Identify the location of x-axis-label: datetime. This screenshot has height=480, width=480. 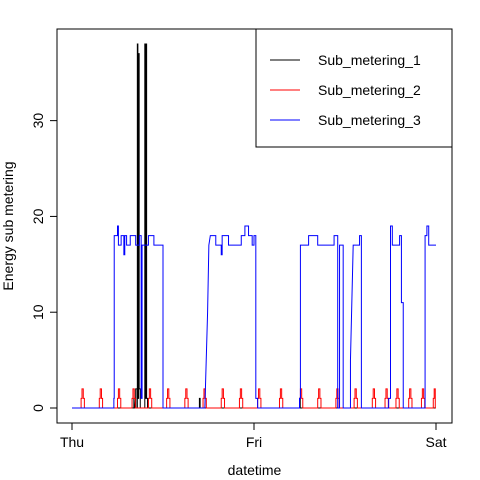
(255, 470).